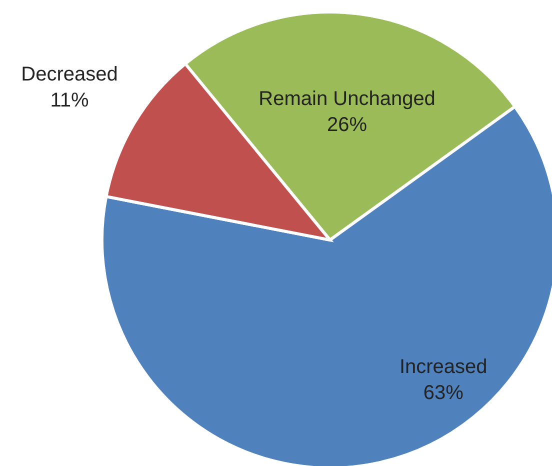  What do you see at coordinates (69, 75) in the screenshot?
I see `slice-label: Decreased` at bounding box center [69, 75].